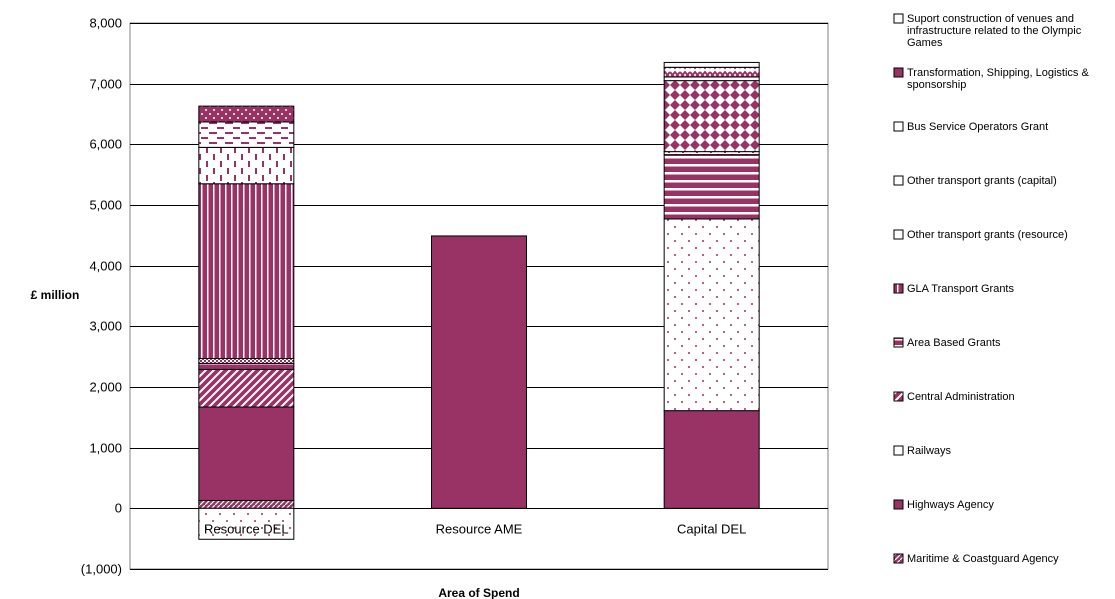 Image resolution: width=1115 pixels, height=599 pixels. What do you see at coordinates (954, 343) in the screenshot?
I see `legend-label: Area Based Grants` at bounding box center [954, 343].